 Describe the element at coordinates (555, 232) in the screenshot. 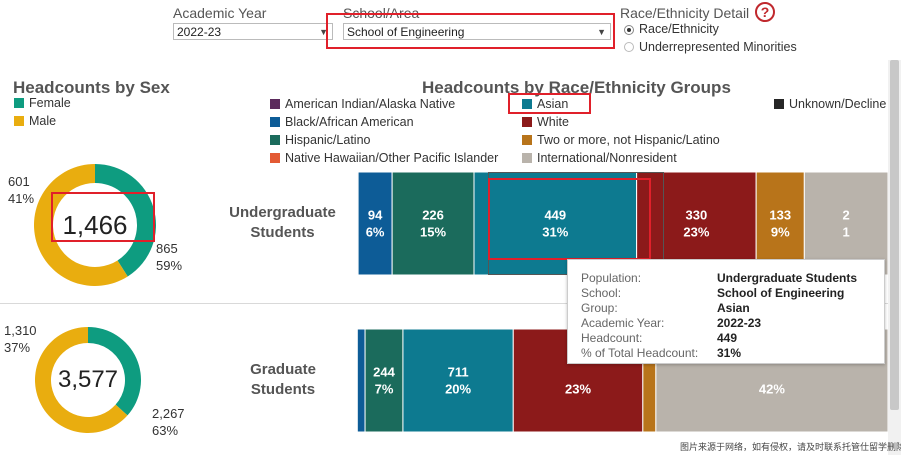

I see `bar-data-label: 31%` at that location.